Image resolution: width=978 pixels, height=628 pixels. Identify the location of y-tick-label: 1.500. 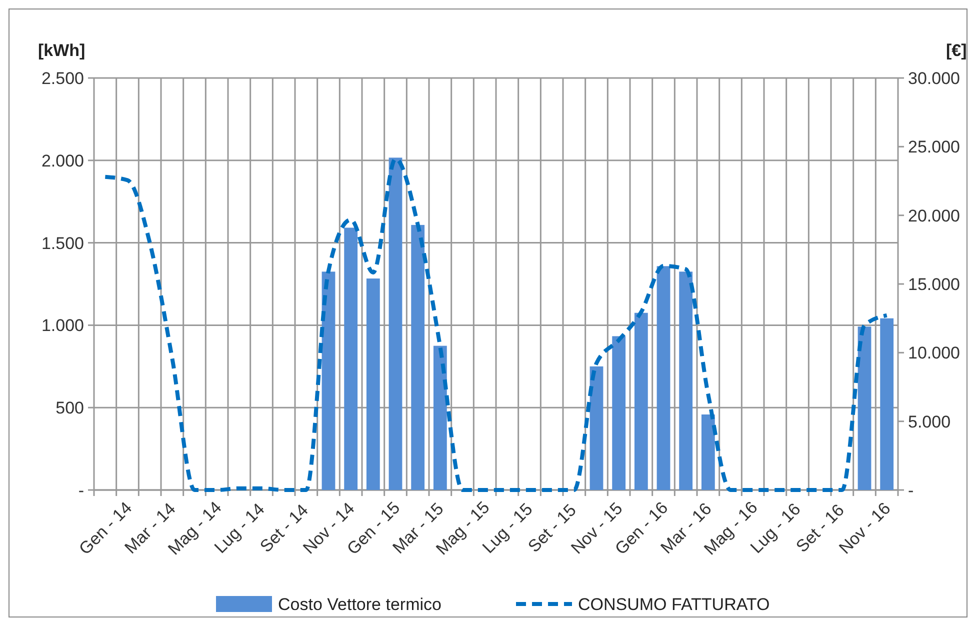
(62, 243).